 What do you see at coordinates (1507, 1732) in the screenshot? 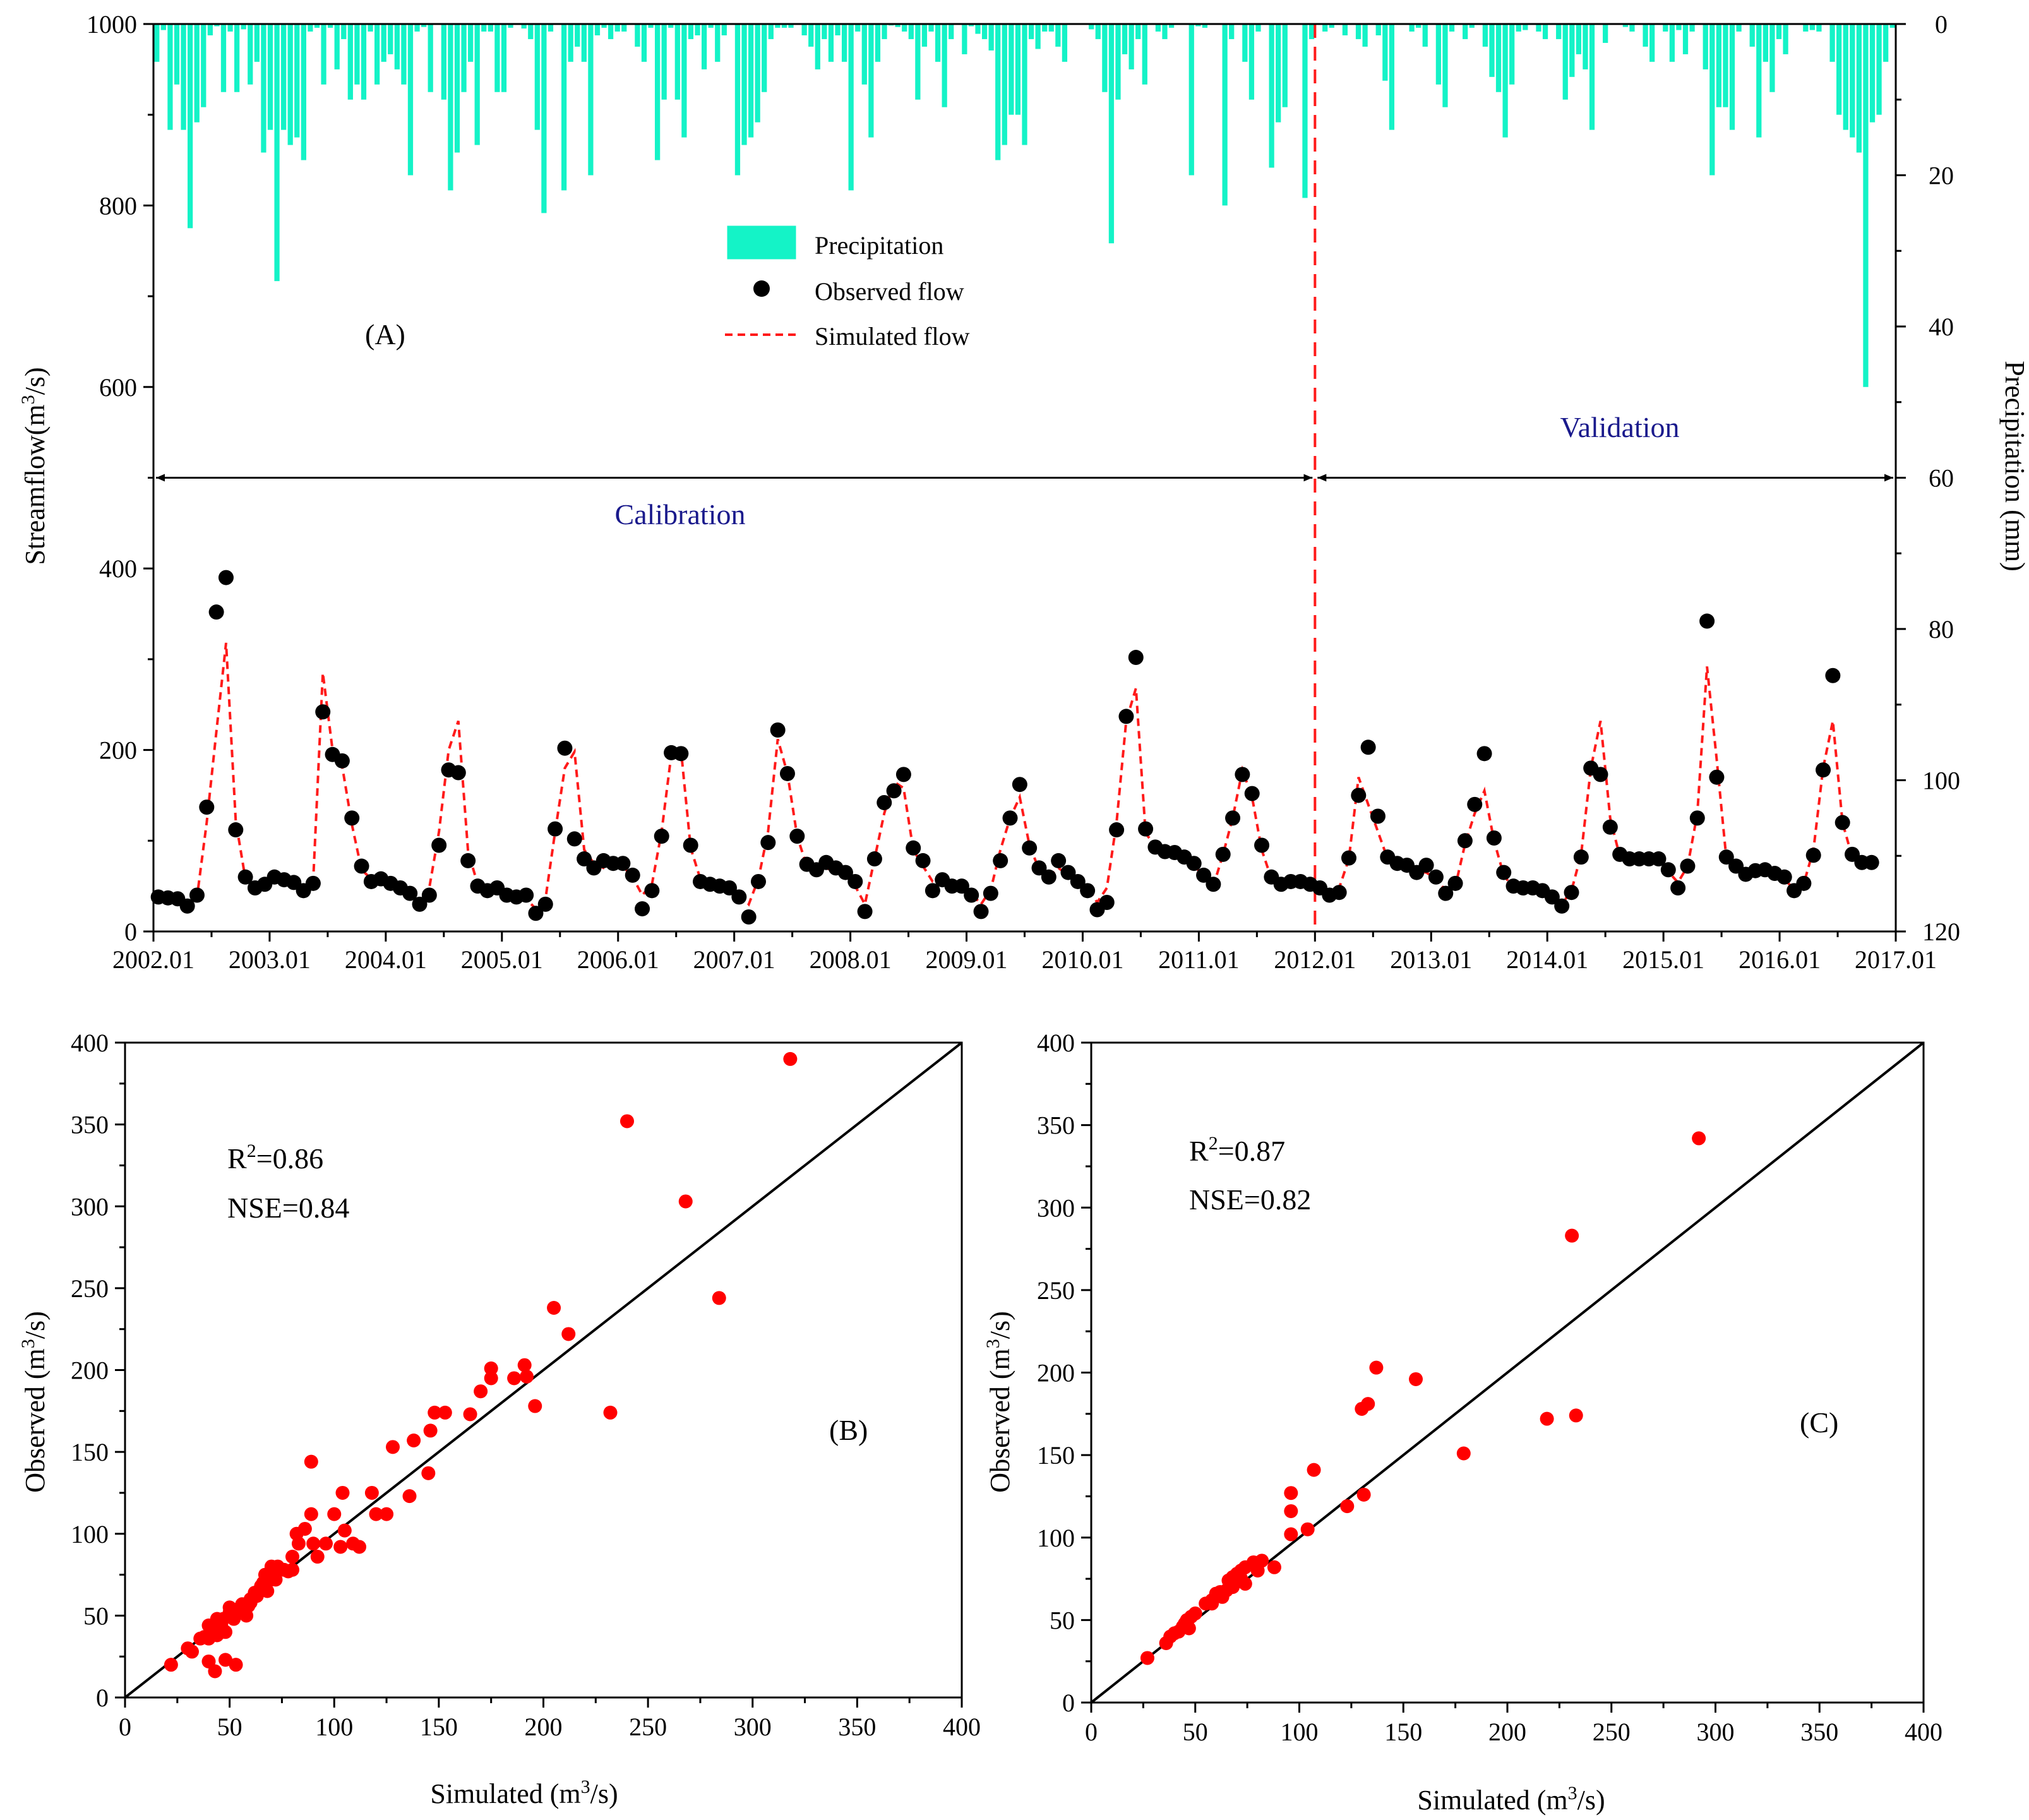
I see `x-axis-tick-label: 200` at bounding box center [1507, 1732].